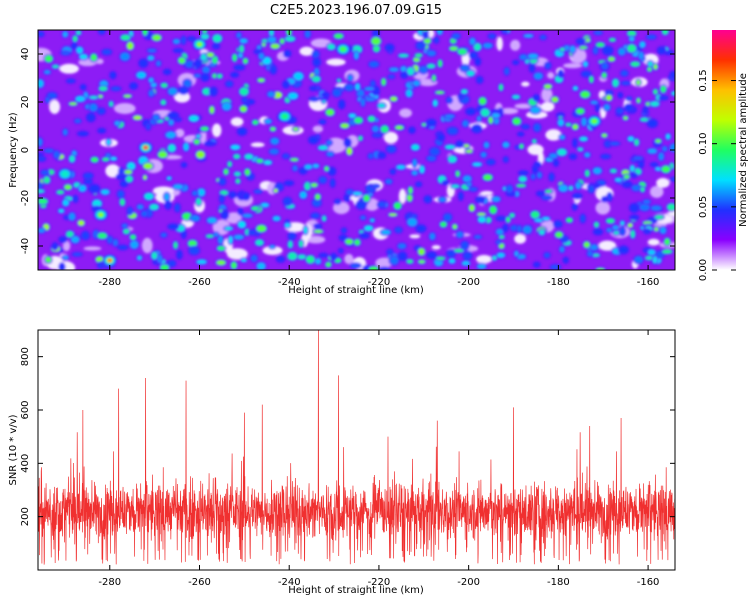 The image size is (750, 600). What do you see at coordinates (25, 356) in the screenshot?
I see `snr-y-tick-label: 800` at bounding box center [25, 356].